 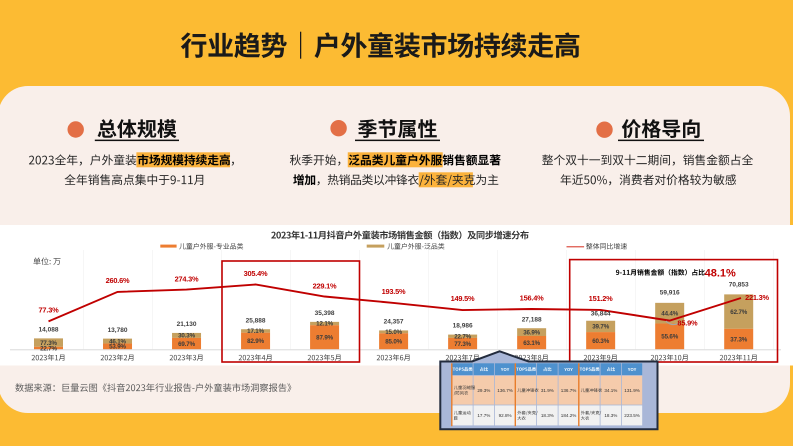 I want to click on svg-text: 305.4%, so click(x=256, y=273).